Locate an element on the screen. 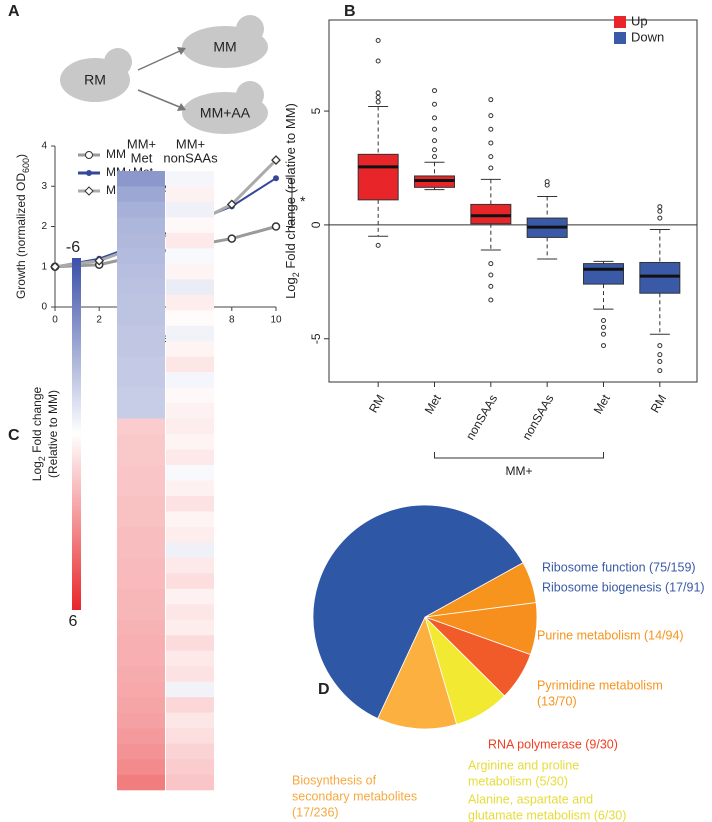 The width and height of the screenshot is (712, 822). slice-label: glutamate metabolism (6/30) is located at coordinates (547, 815).